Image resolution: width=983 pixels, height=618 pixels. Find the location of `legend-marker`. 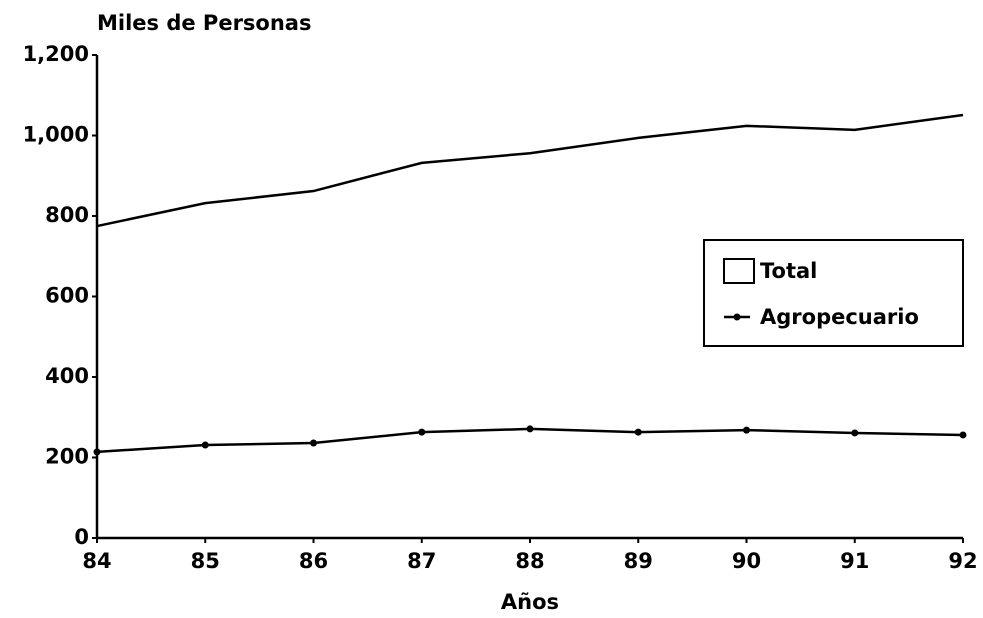

legend-marker is located at coordinates (737, 317).